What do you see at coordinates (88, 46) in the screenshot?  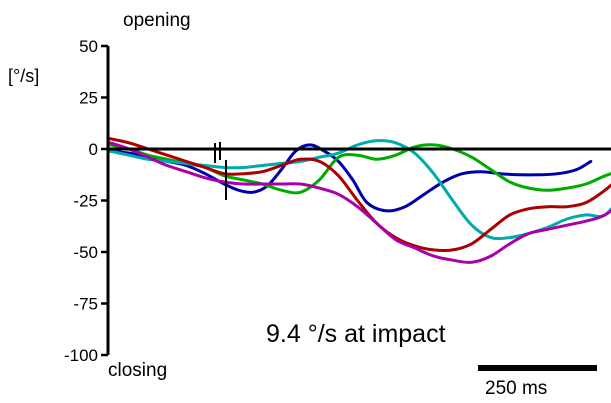 I see `y-tick-label: 50` at bounding box center [88, 46].